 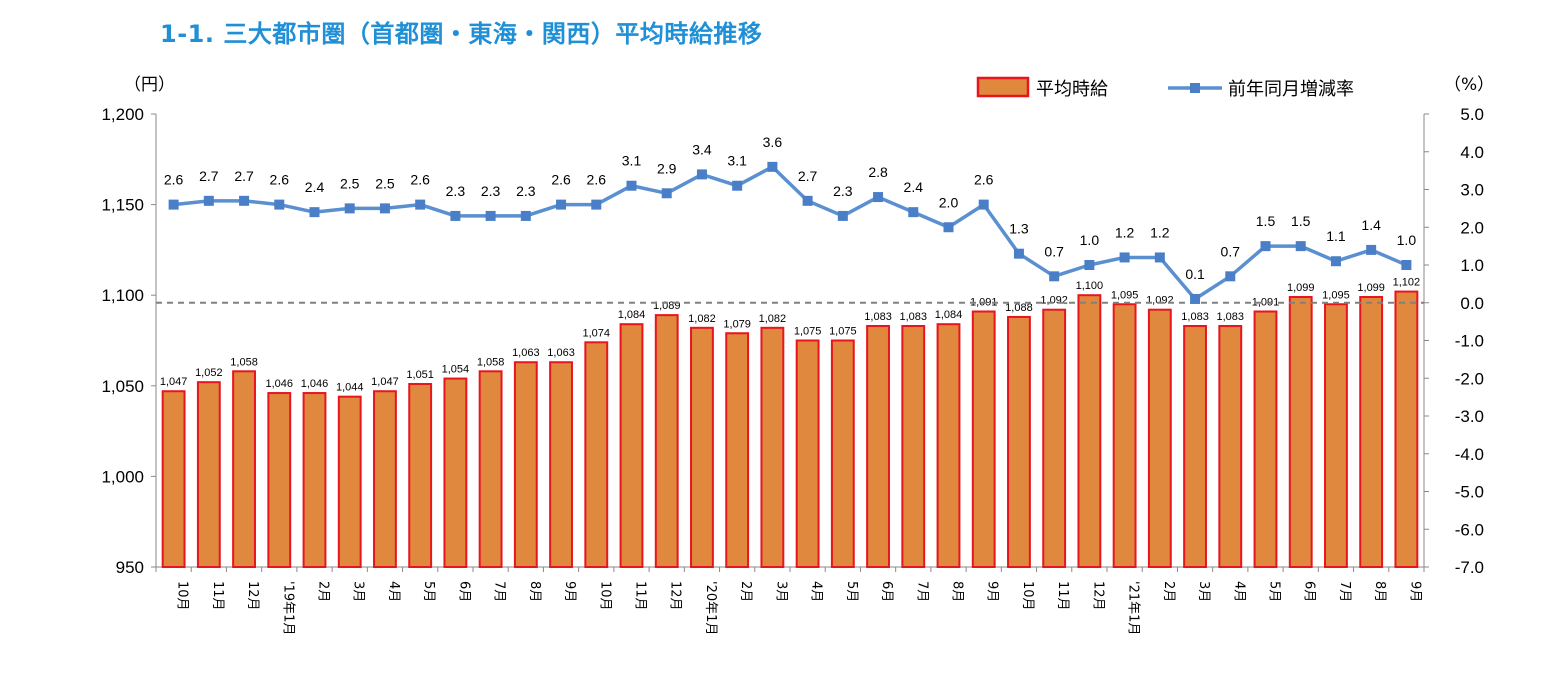 I want to click on left-axis-unit: （円）, so click(x=149, y=85).